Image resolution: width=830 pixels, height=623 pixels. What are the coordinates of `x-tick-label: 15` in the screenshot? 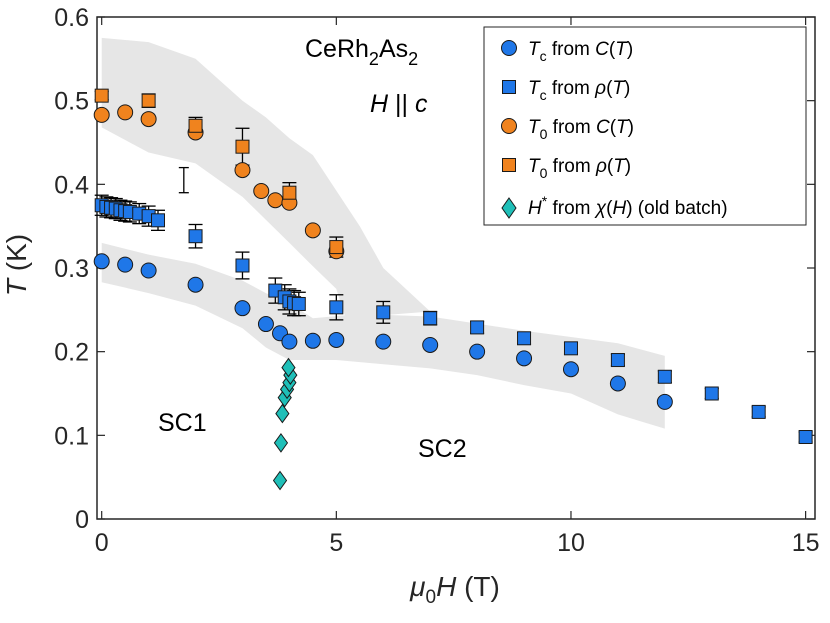 It's located at (806, 543).